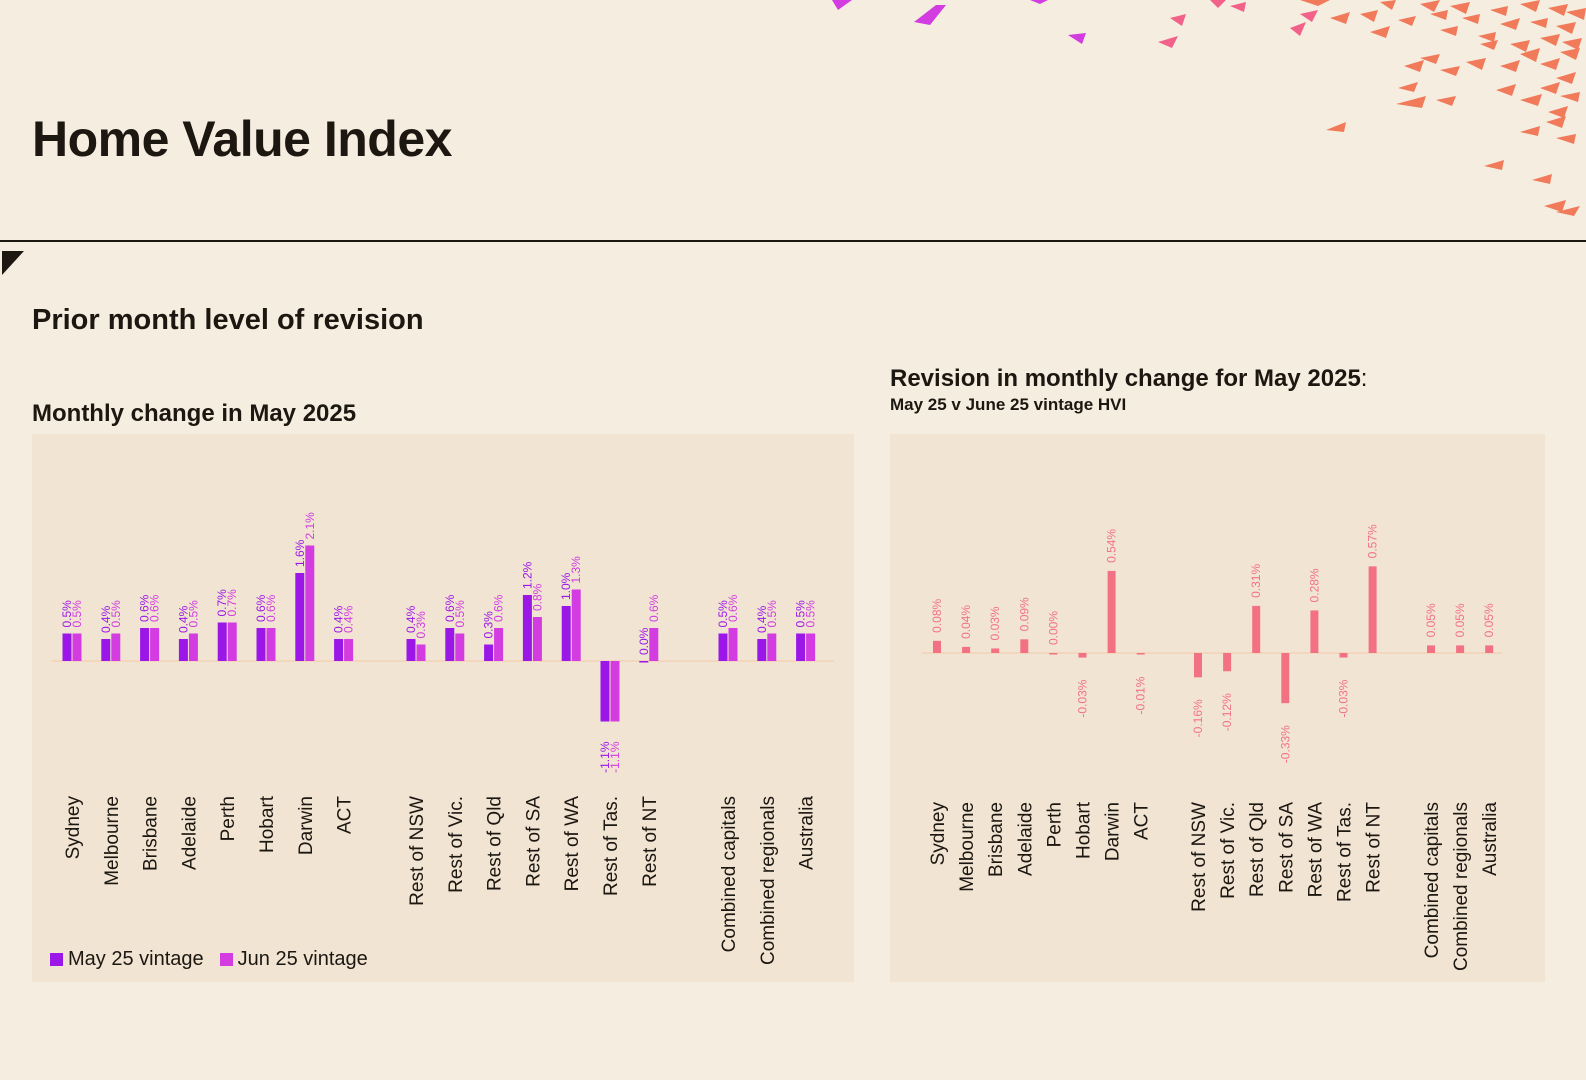 The image size is (1586, 1080). I want to click on data-label-combined-regionals: 0.05%, so click(1460, 620).